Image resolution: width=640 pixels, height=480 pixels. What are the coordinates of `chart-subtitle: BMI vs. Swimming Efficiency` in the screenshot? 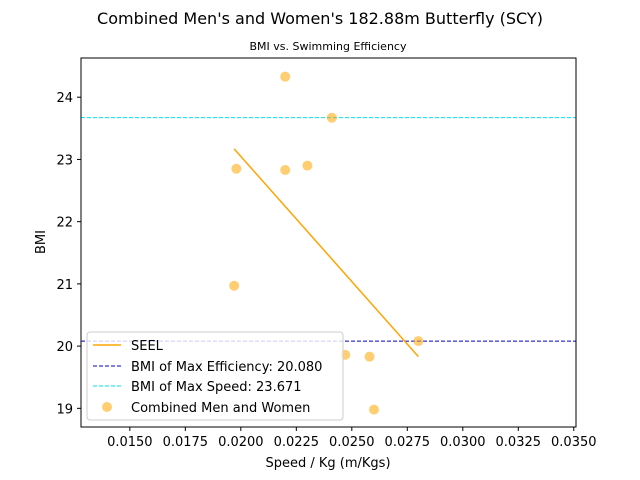 It's located at (328, 46).